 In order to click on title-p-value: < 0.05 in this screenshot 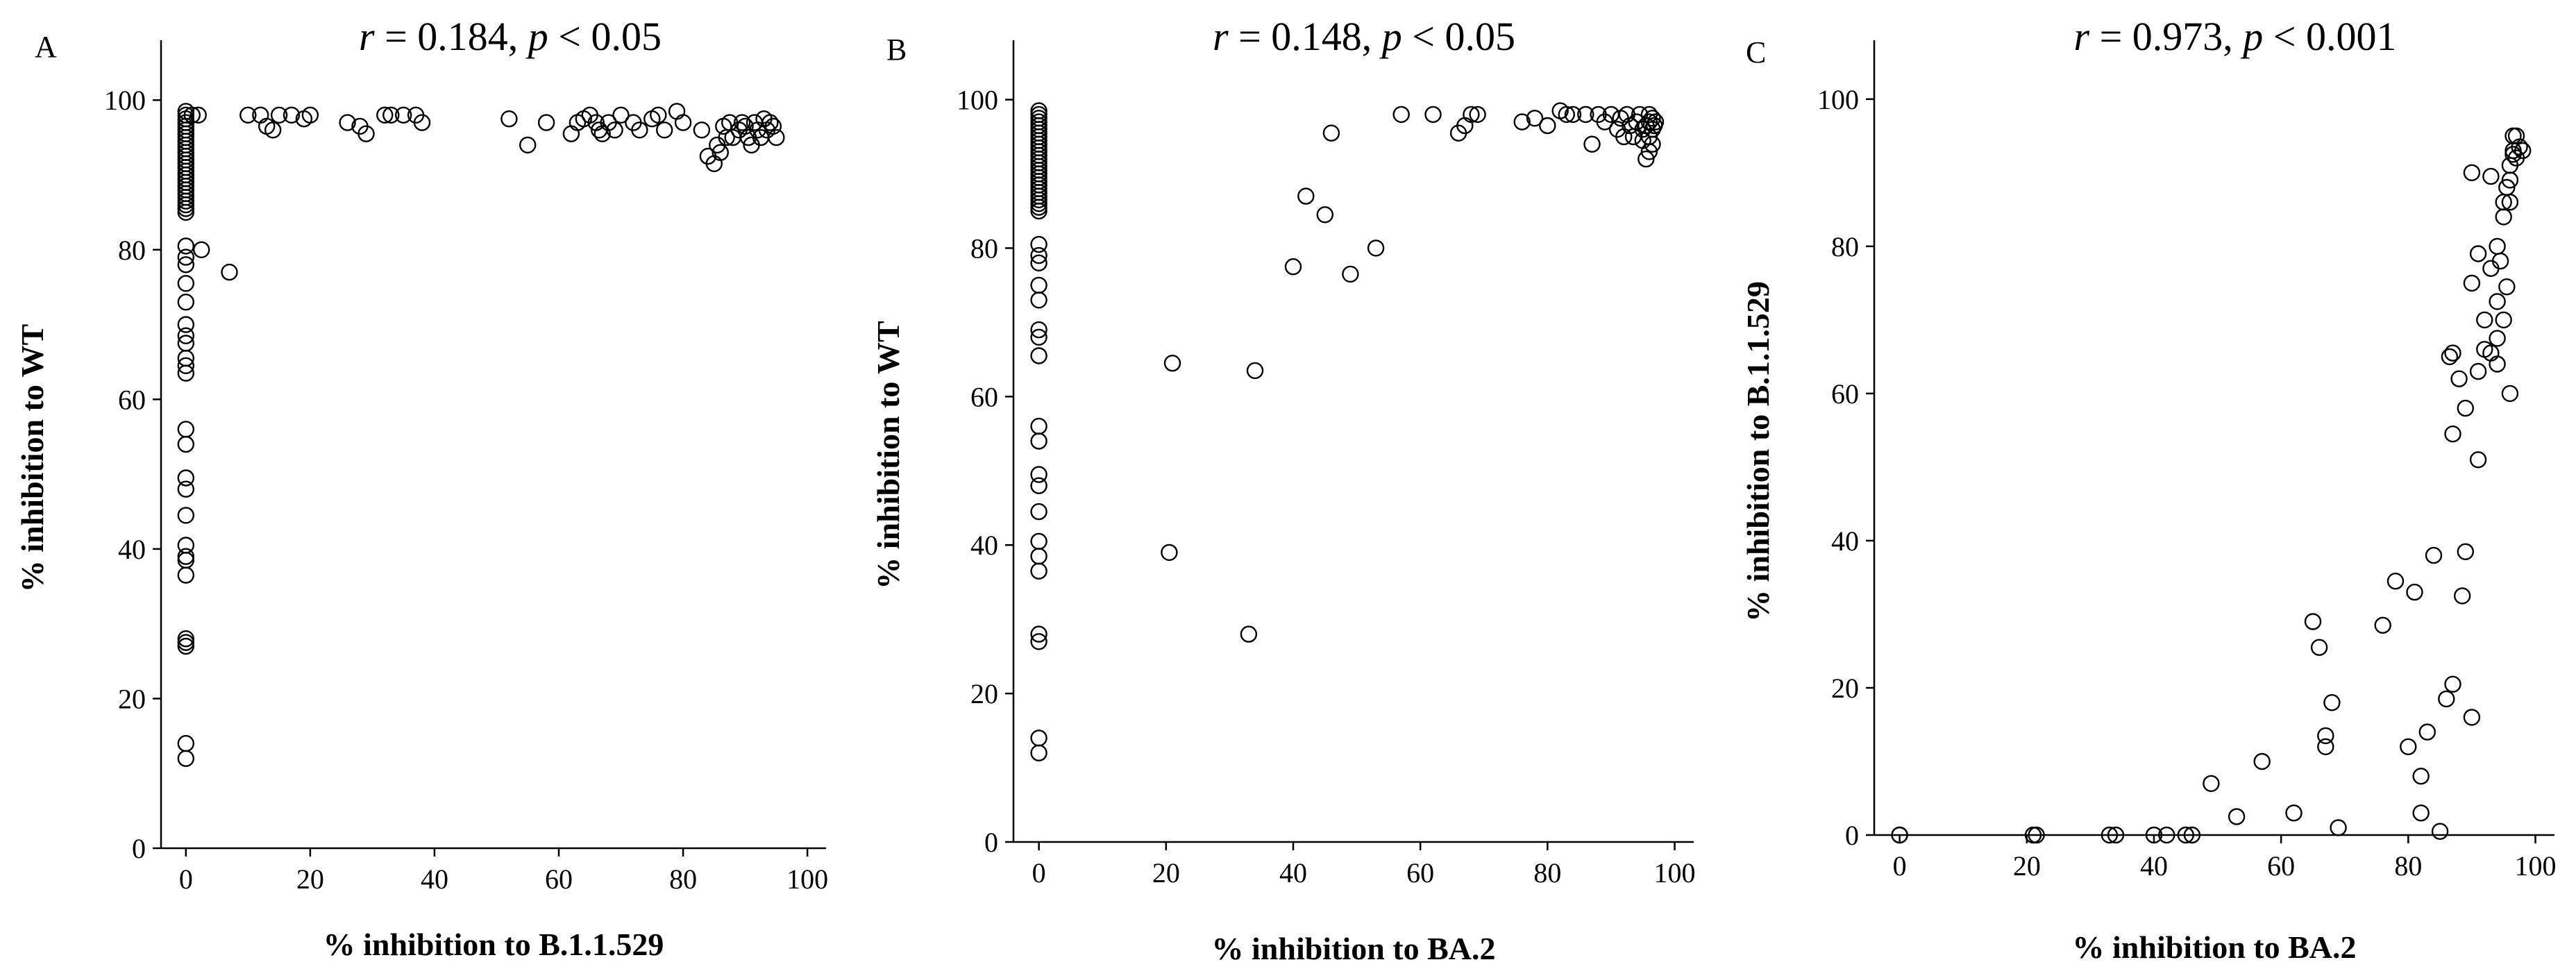, I will do `click(1458, 36)`.